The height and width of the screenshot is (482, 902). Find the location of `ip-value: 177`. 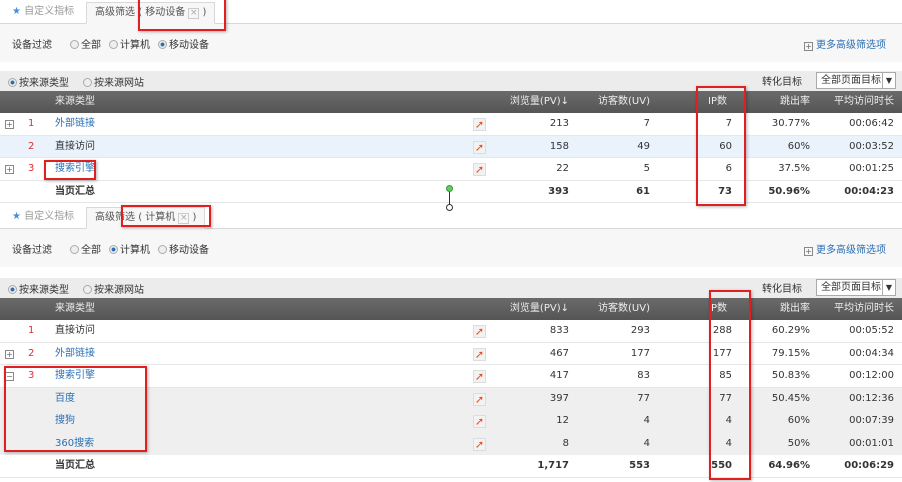

ip-value: 177 is located at coordinates (722, 353).